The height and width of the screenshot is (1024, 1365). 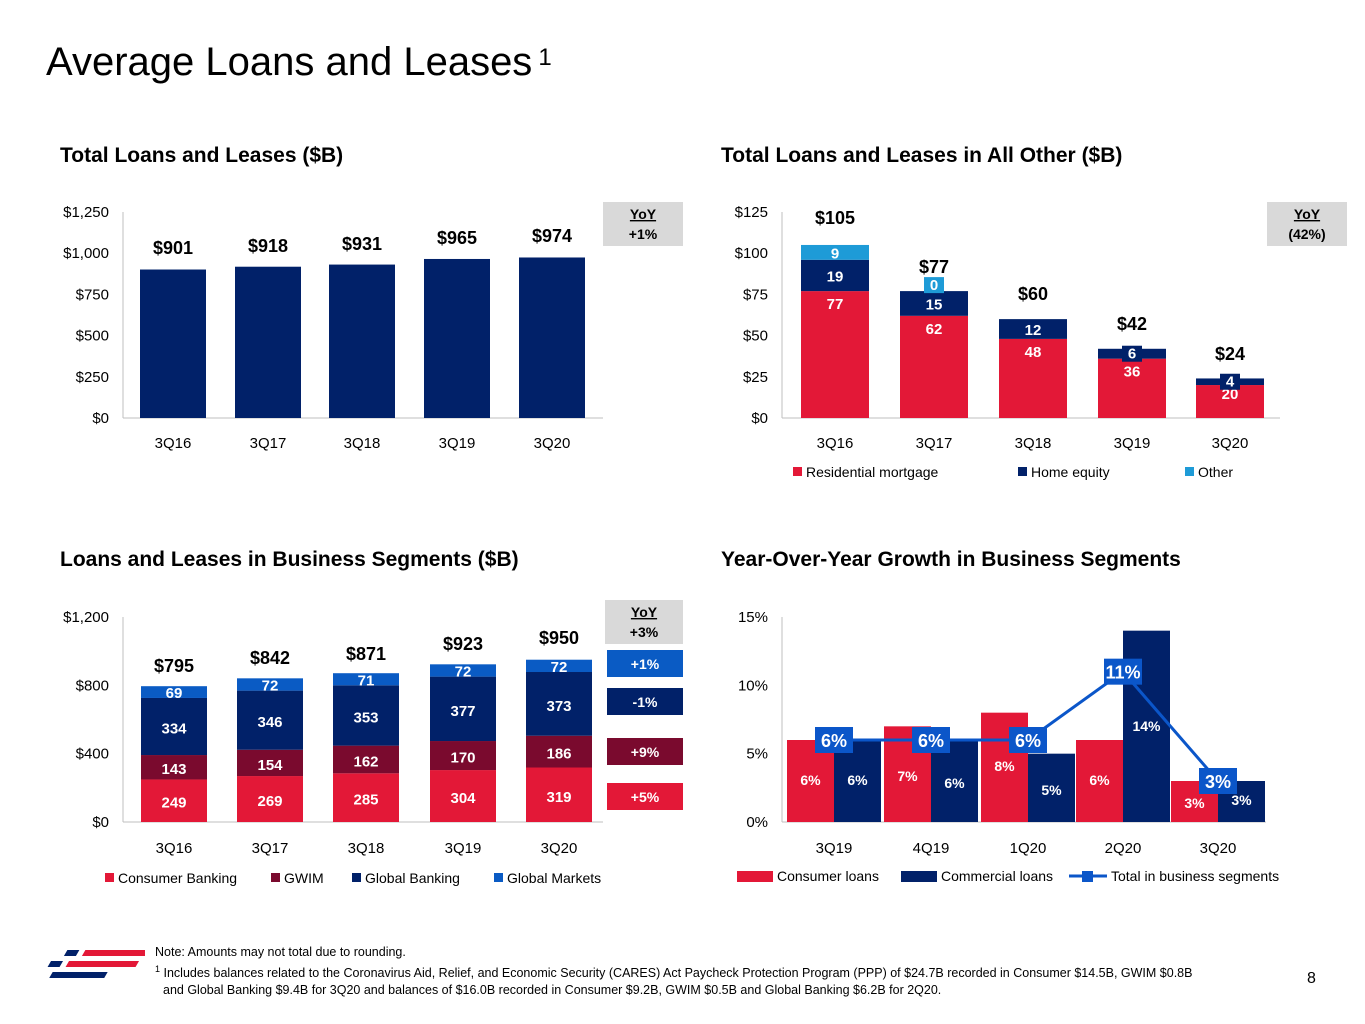 I want to click on chart4-commercial-label: 6%, so click(x=954, y=783).